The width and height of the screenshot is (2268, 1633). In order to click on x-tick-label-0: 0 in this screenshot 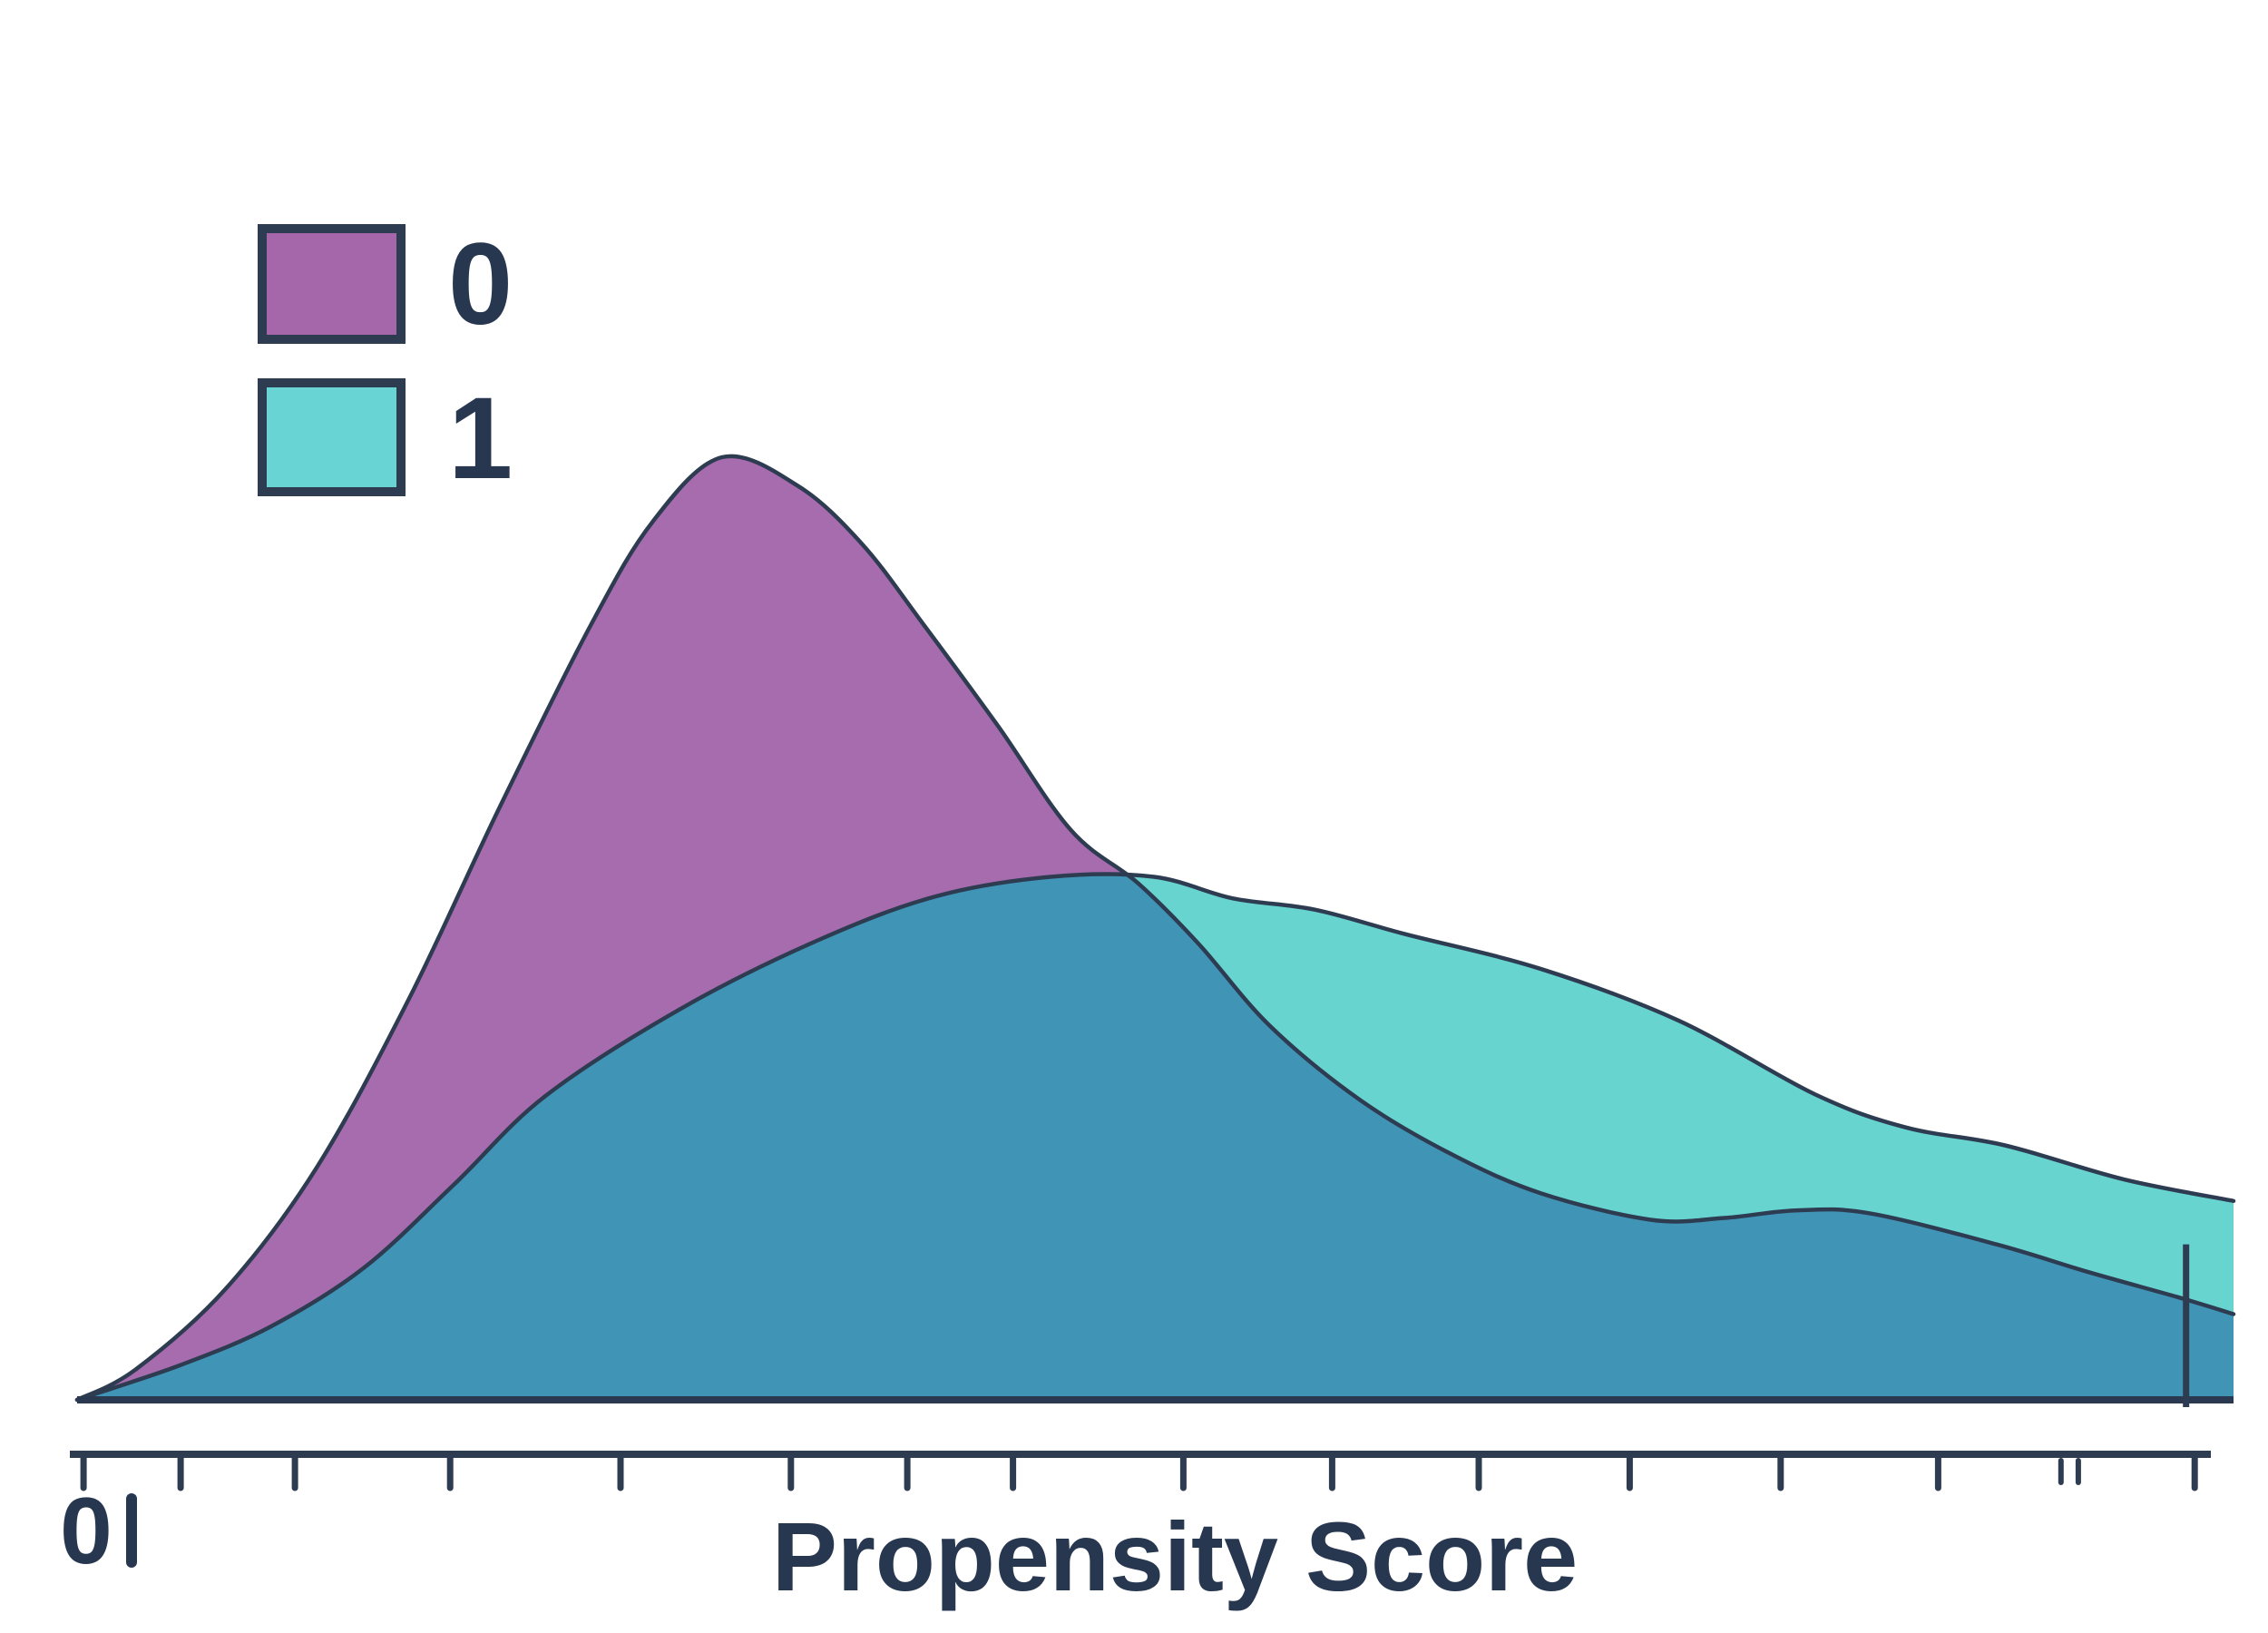, I will do `click(86, 1531)`.